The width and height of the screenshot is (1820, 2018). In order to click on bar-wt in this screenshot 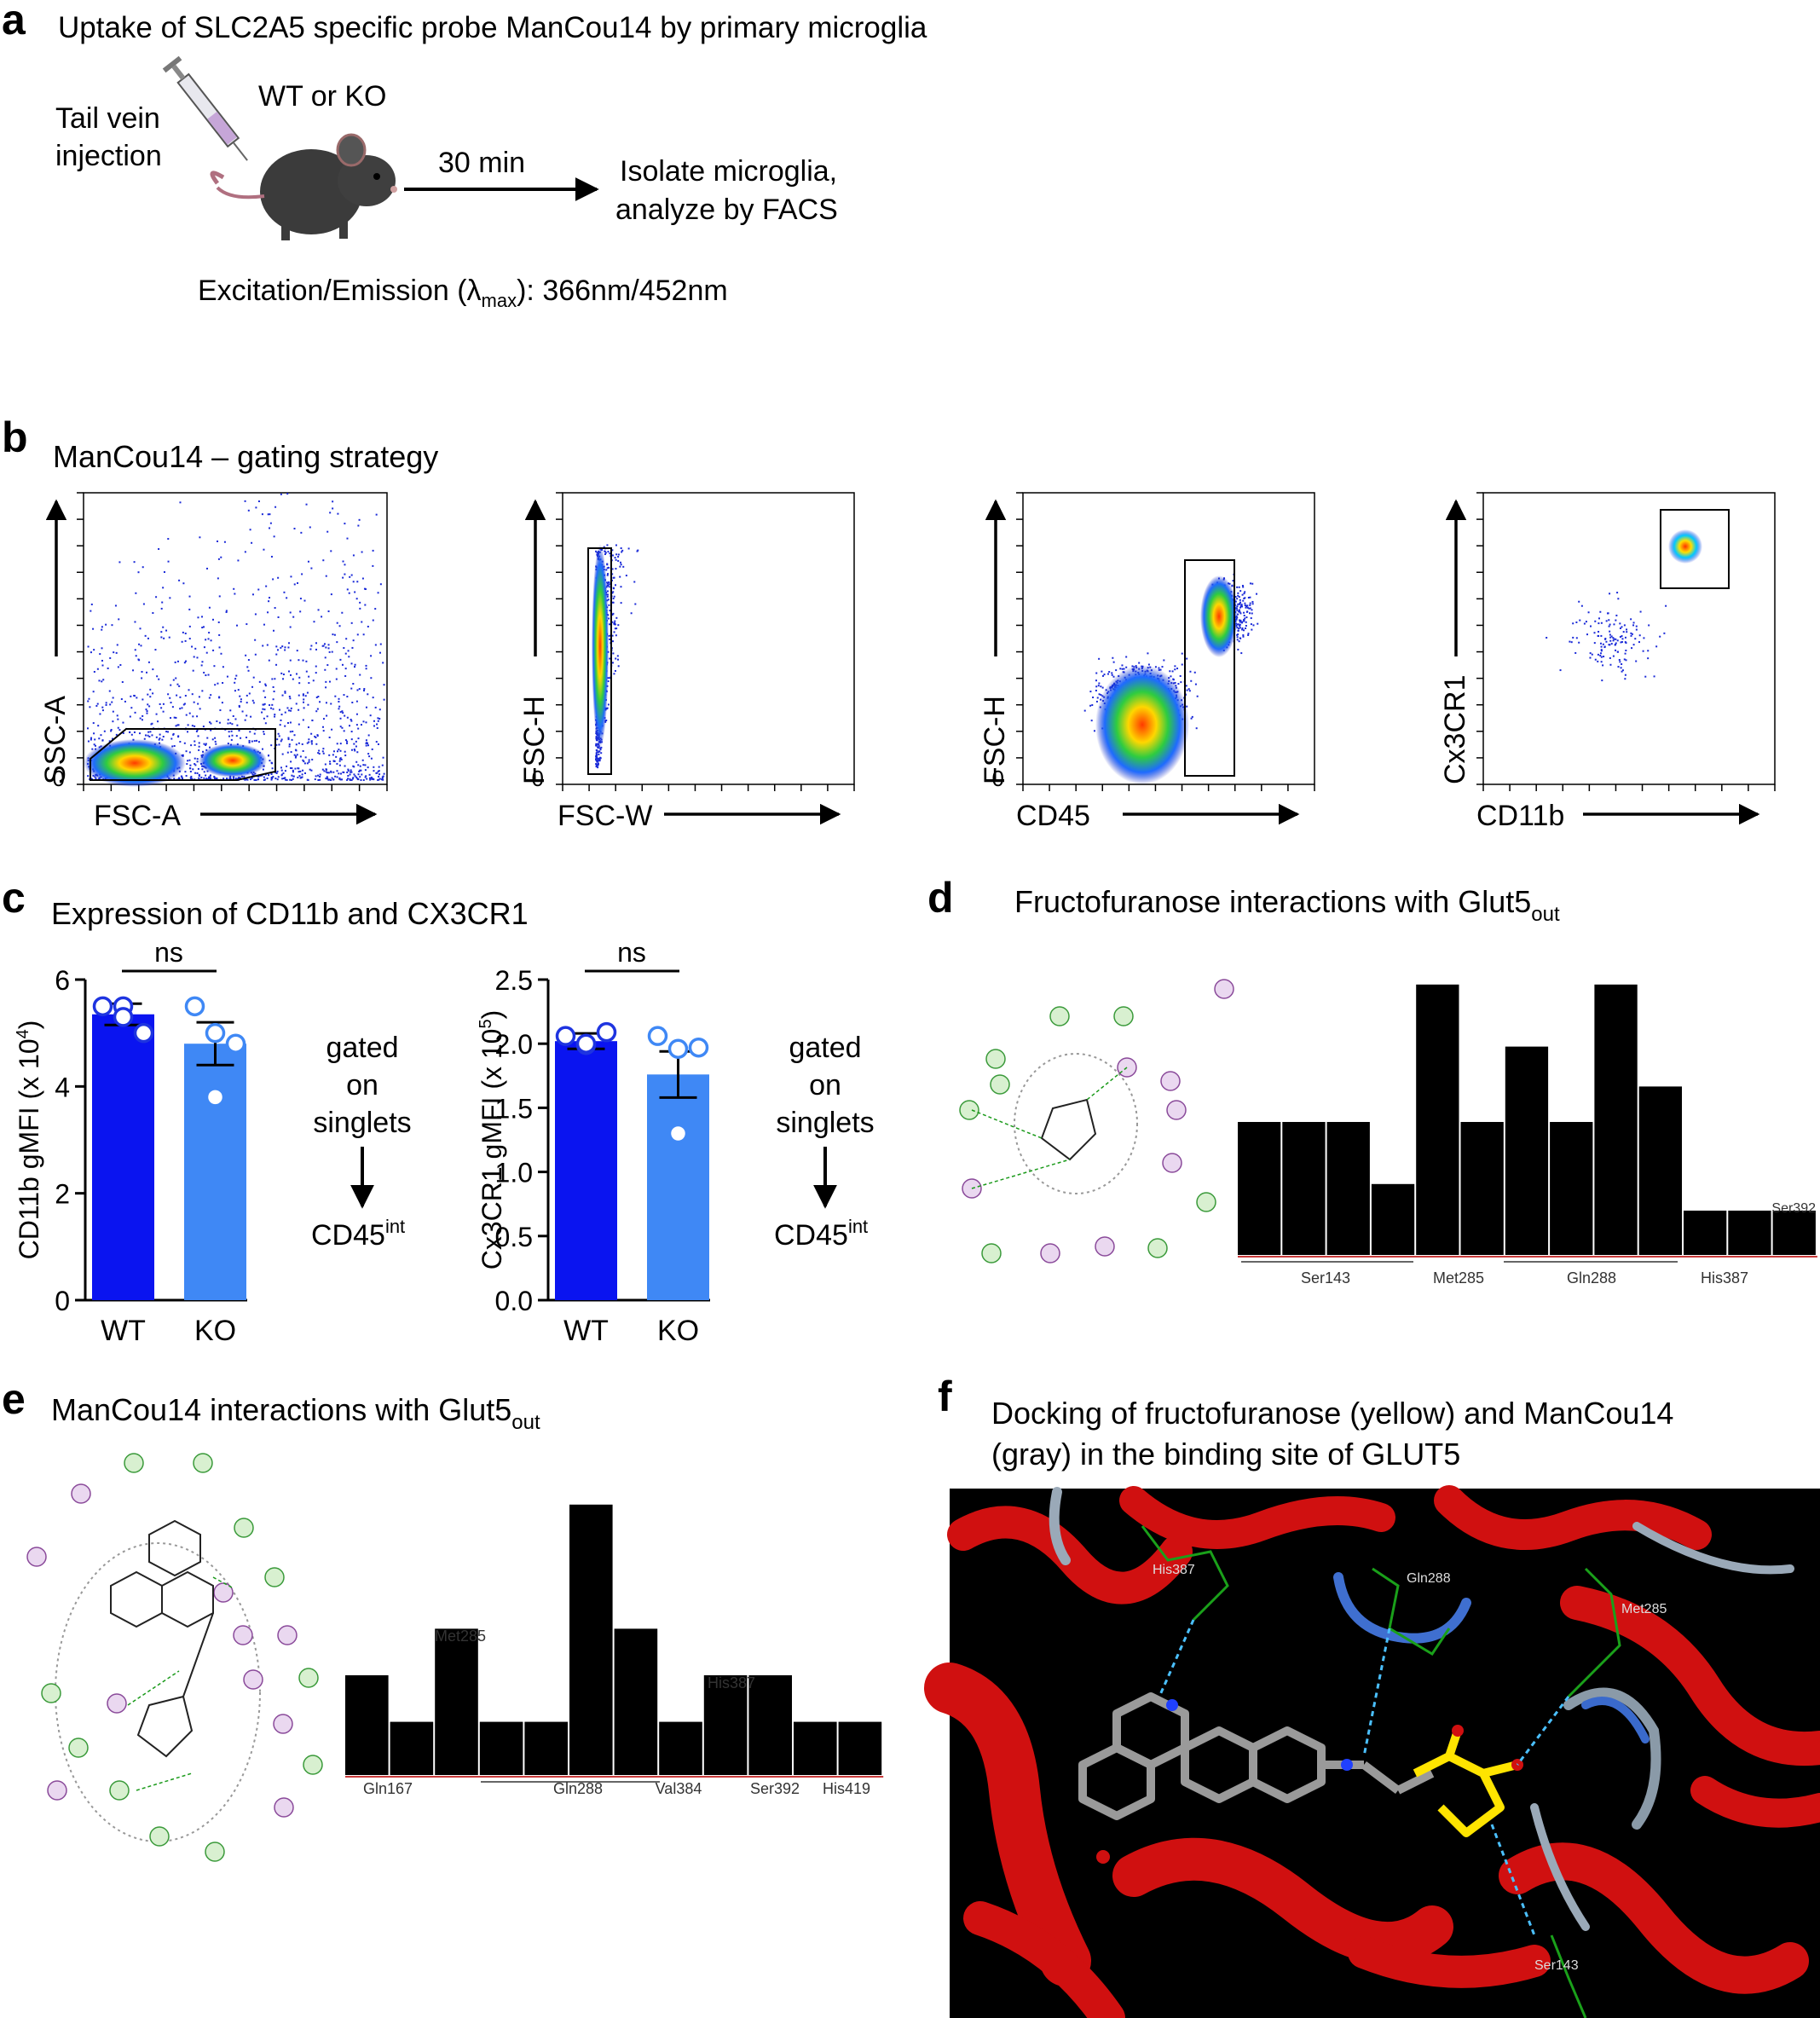, I will do `click(586, 1170)`.